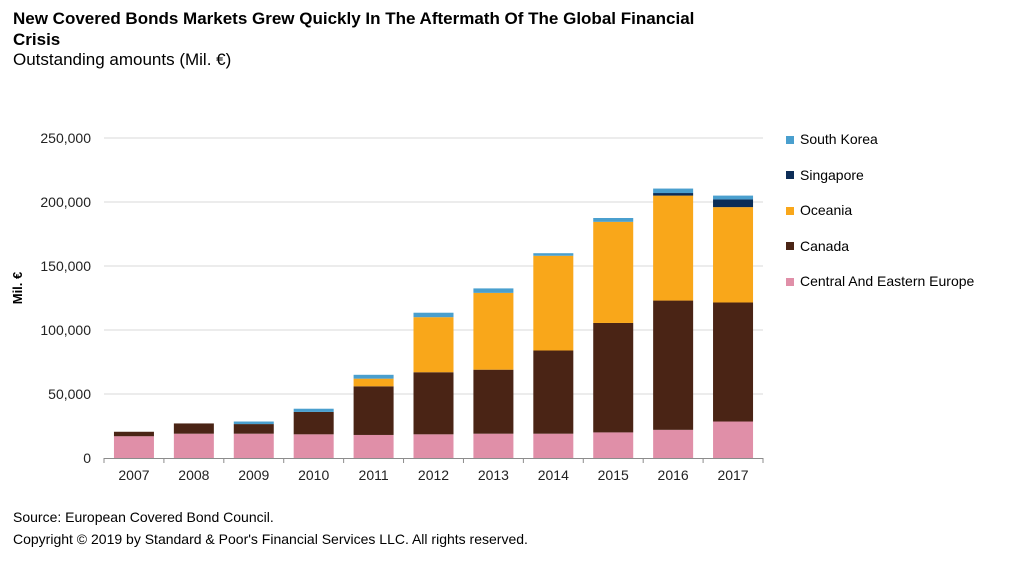 The image size is (1024, 569). I want to click on x-tick-label-2014: 2014, so click(553, 475).